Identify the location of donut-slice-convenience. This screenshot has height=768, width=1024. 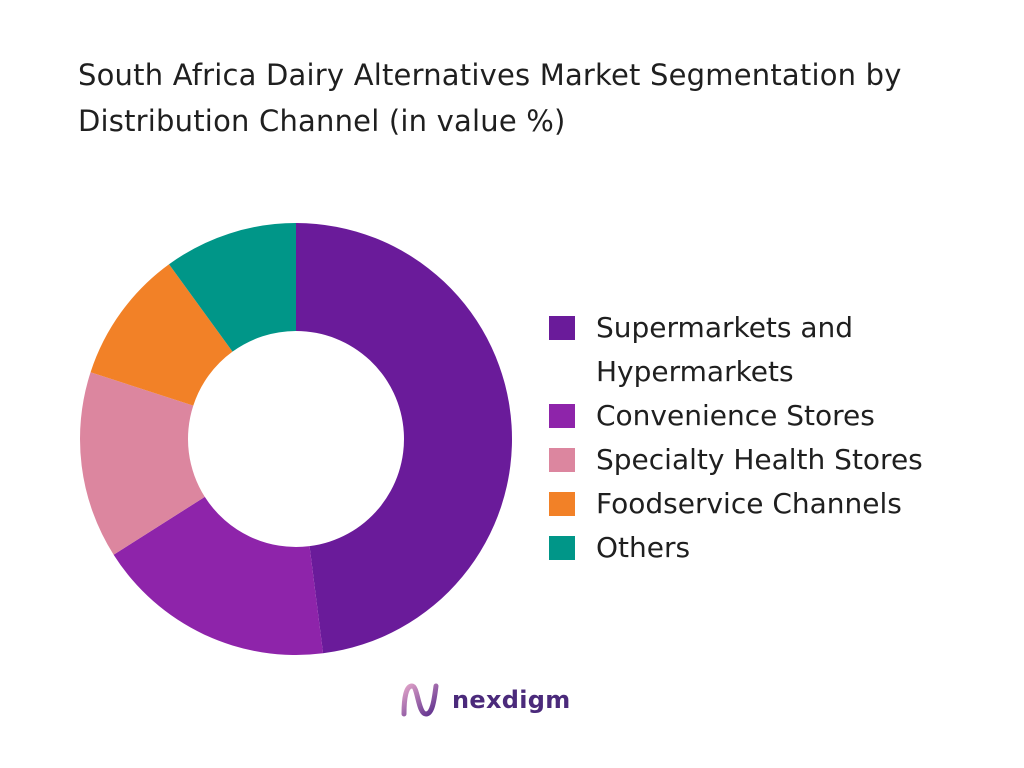
(218, 575).